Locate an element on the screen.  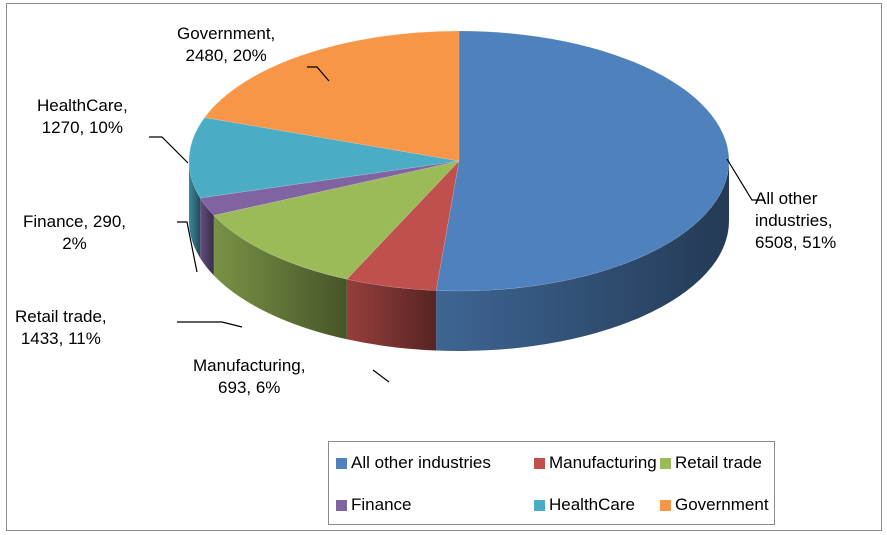
leader-line-finance is located at coordinates (187, 247).